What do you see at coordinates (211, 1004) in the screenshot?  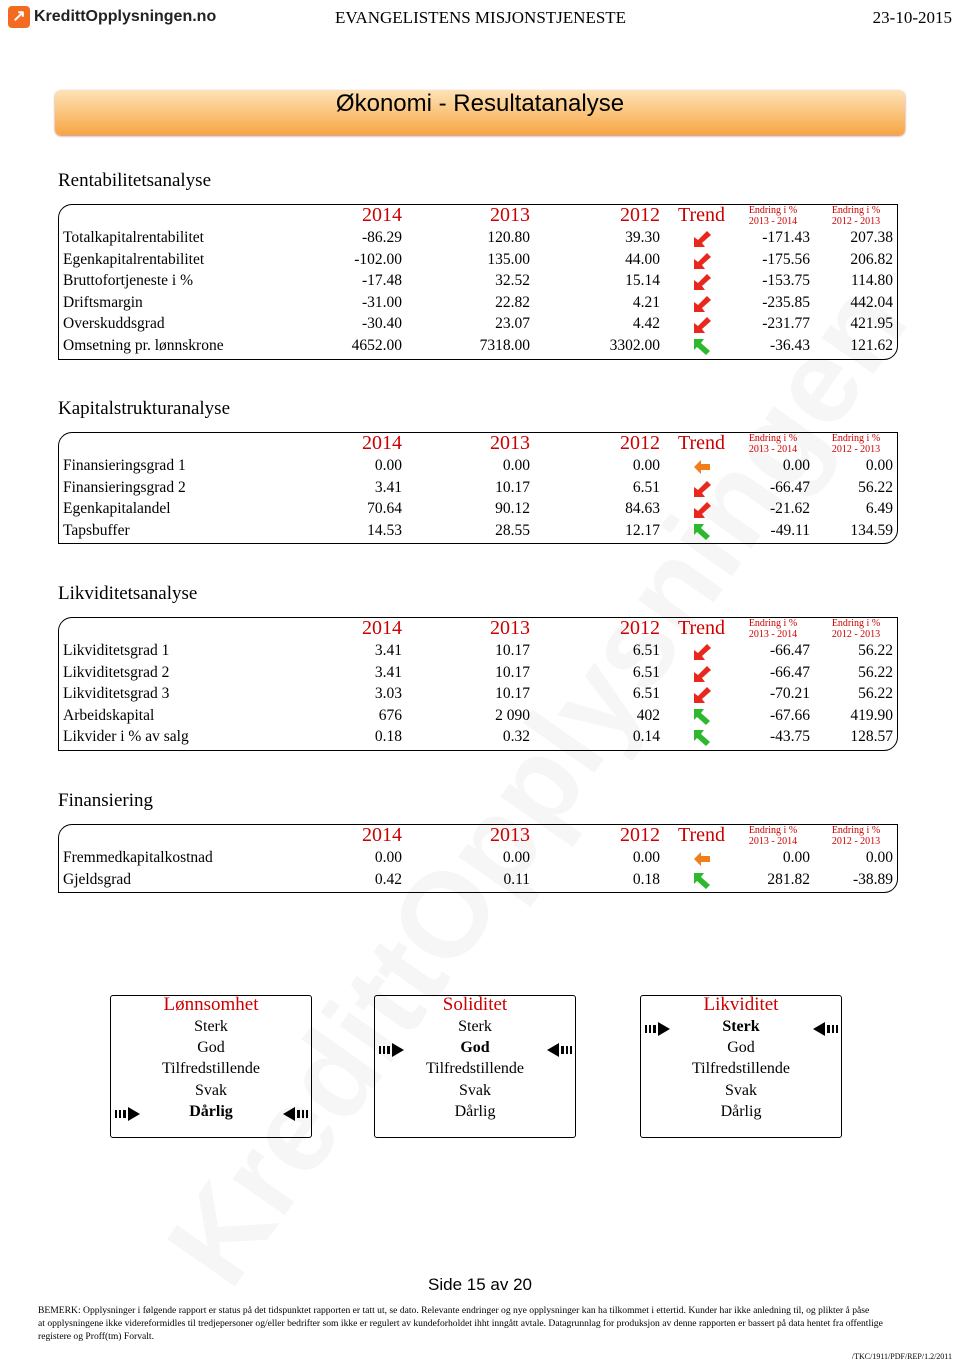 I see `rating-title: Lønnsomhet` at bounding box center [211, 1004].